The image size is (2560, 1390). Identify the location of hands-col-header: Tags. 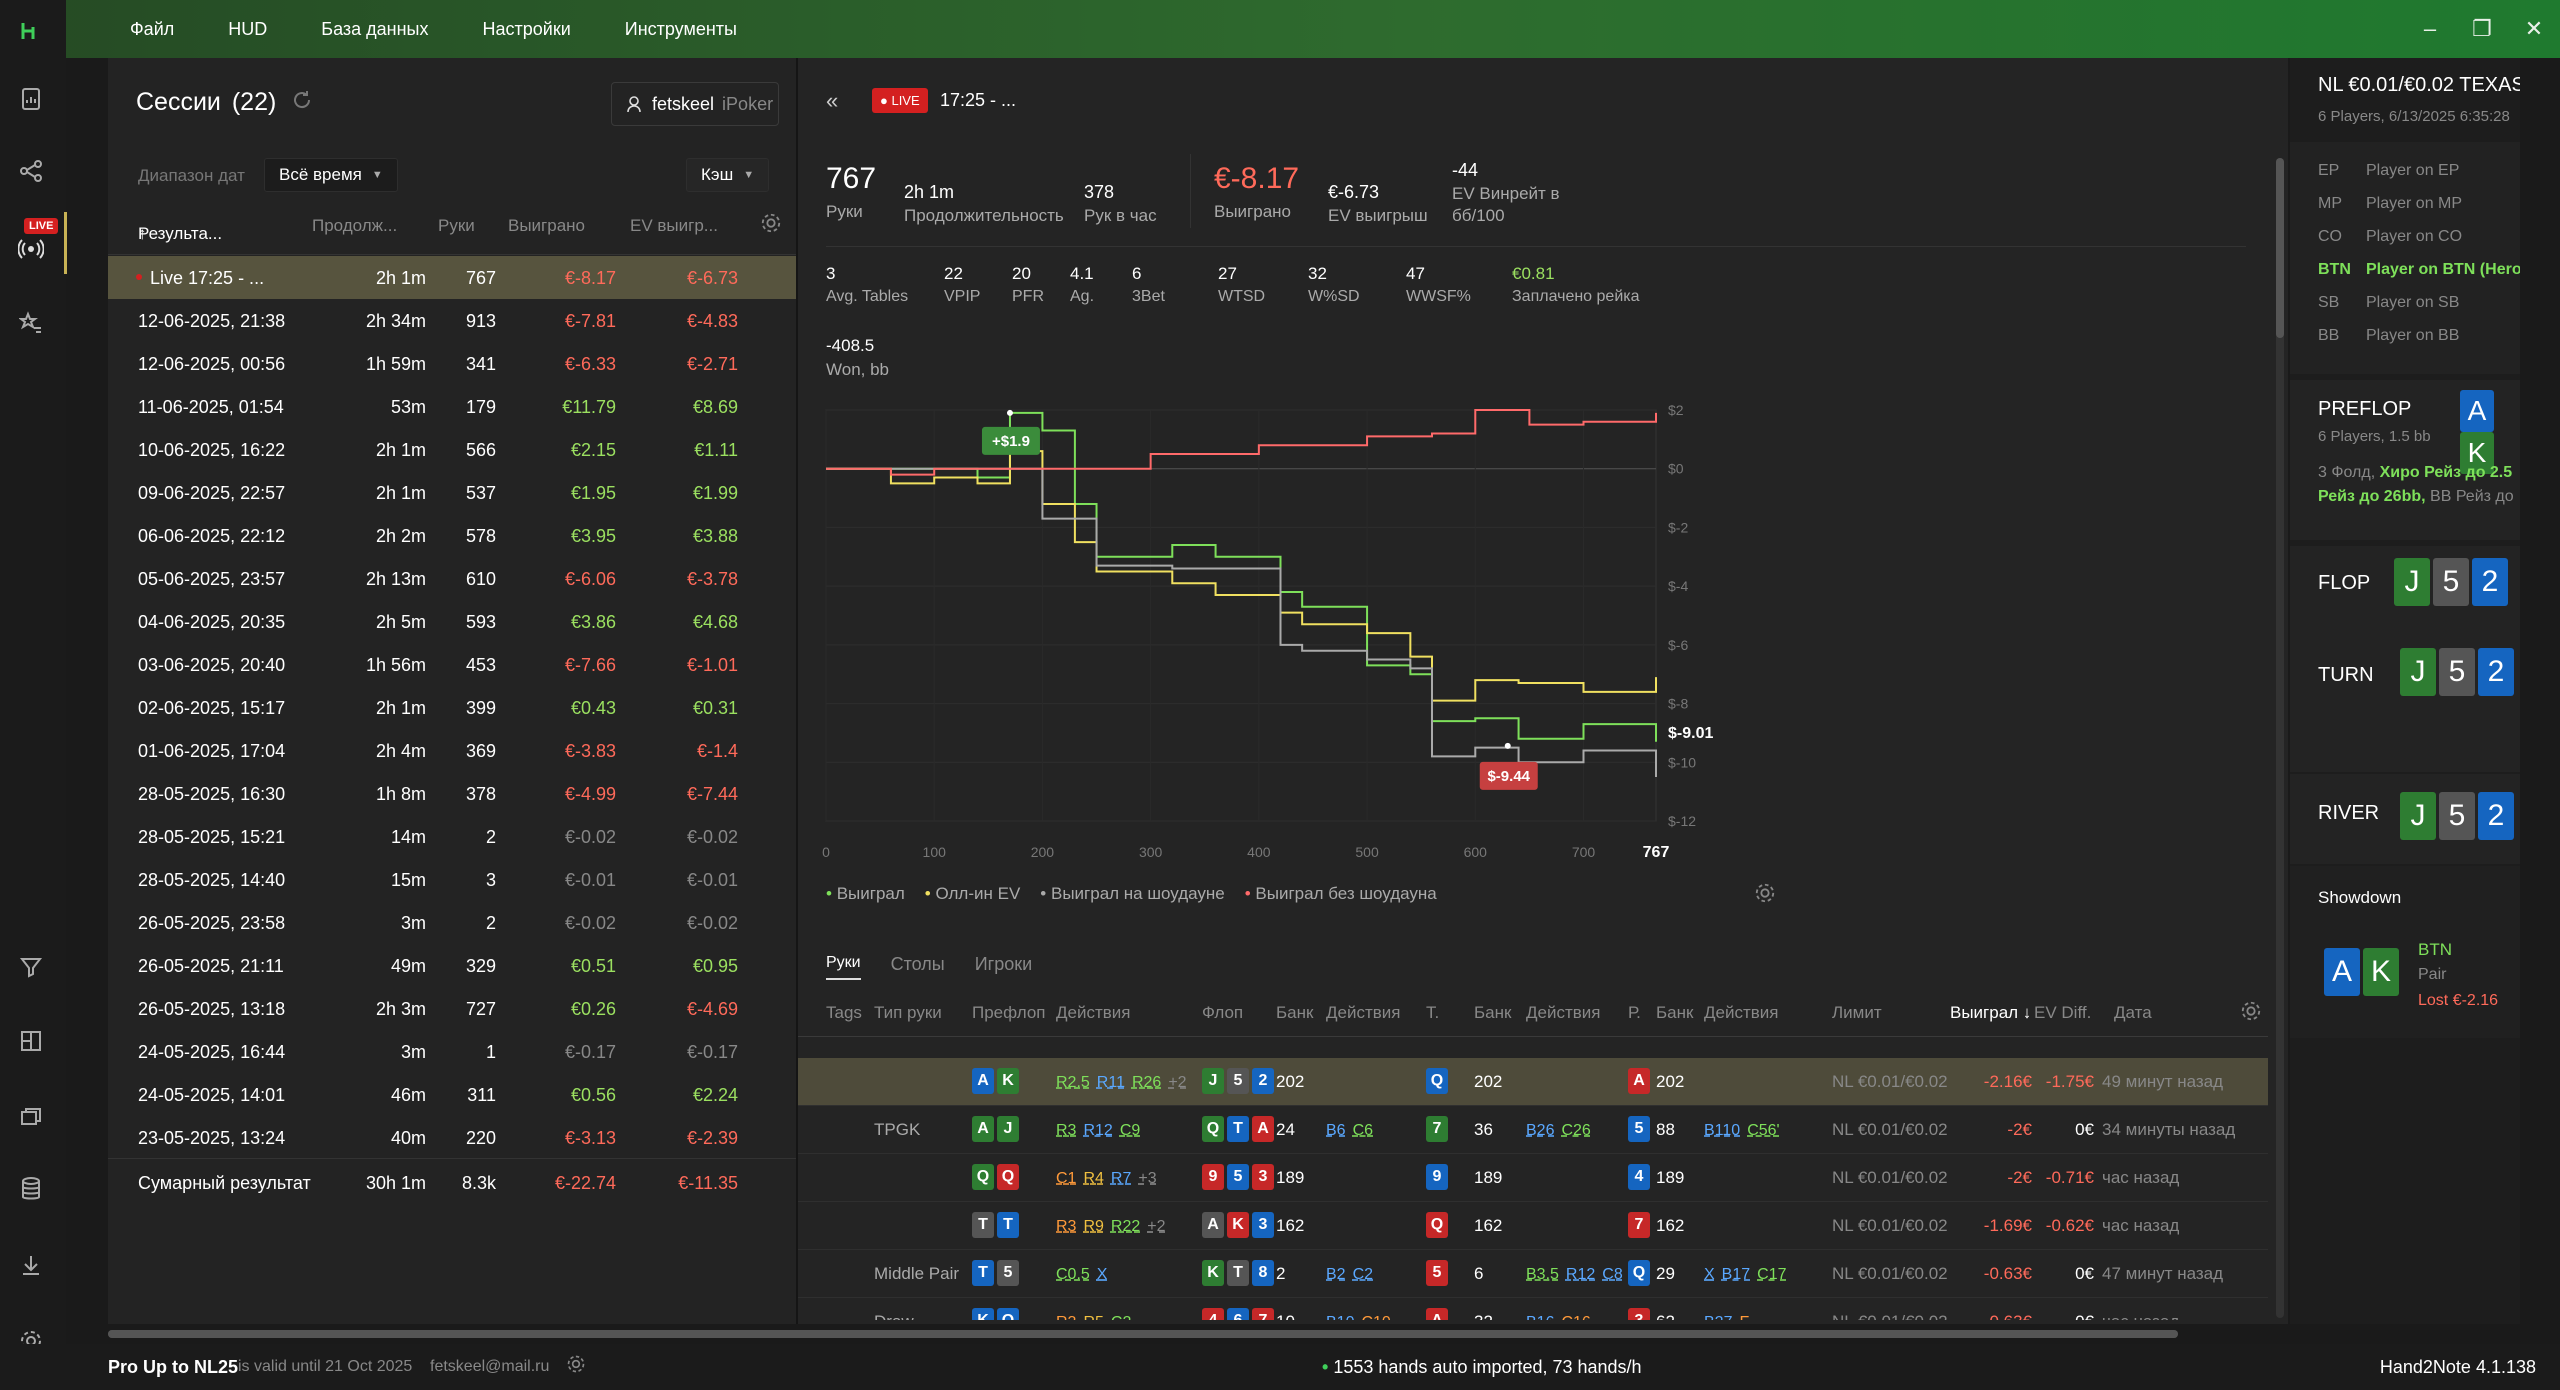
(844, 1012).